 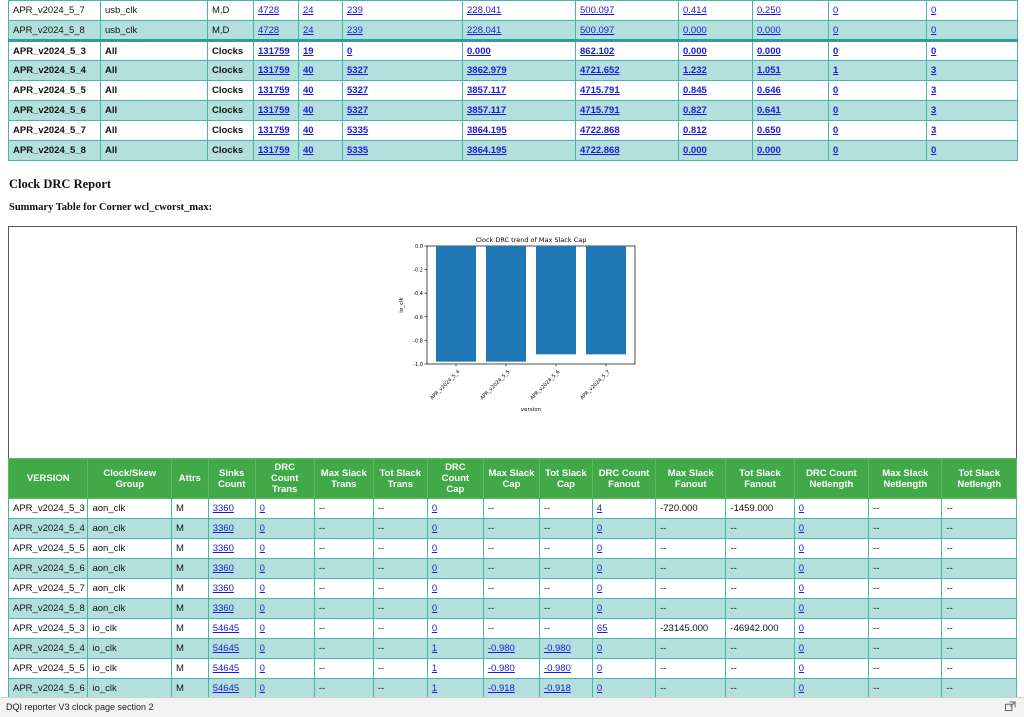 I want to click on column-header: DRC Count Netlength, so click(x=831, y=478).